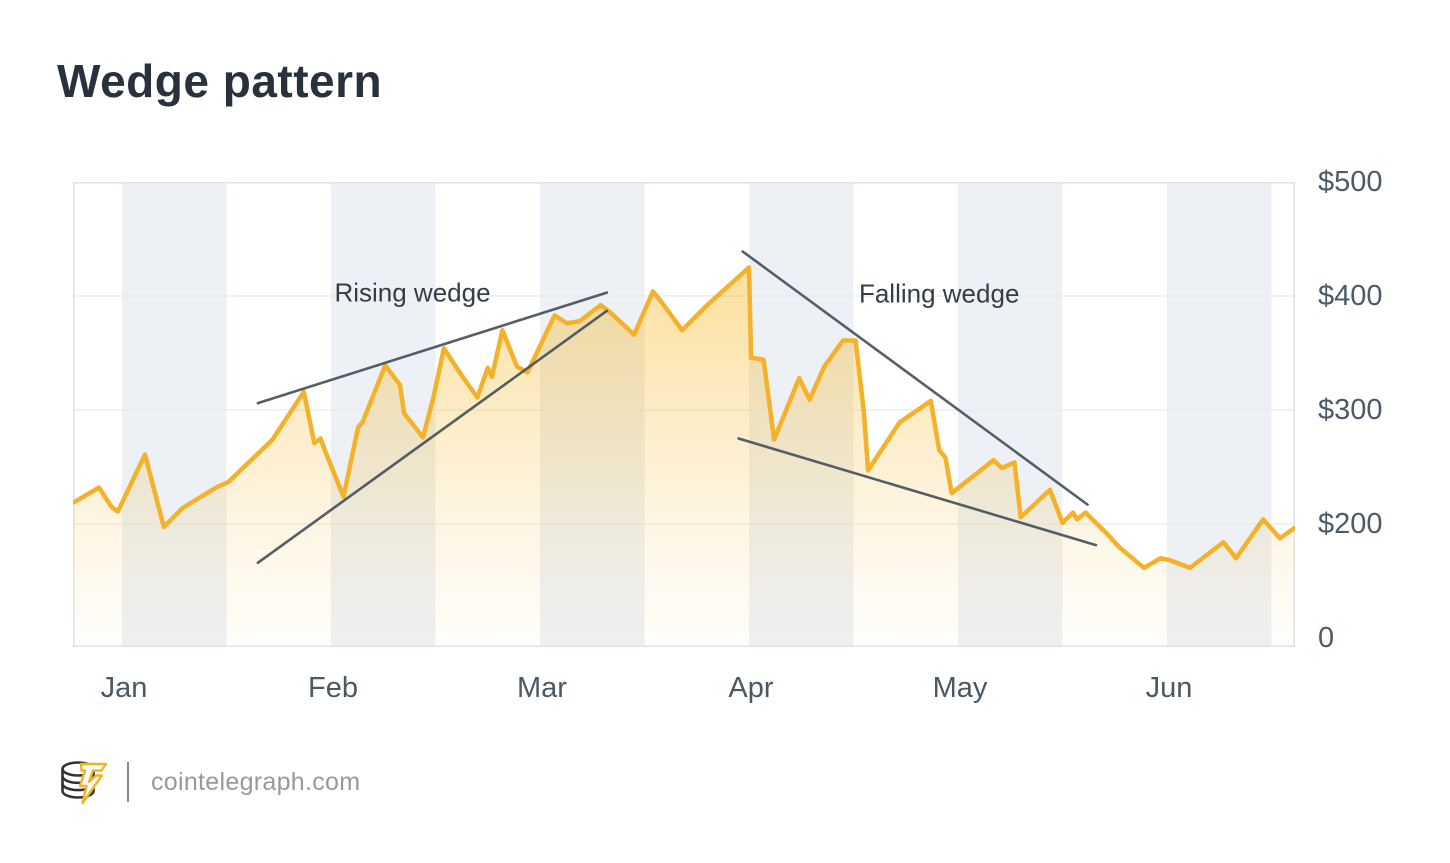 This screenshot has height=863, width=1450. Describe the element at coordinates (1350, 296) in the screenshot. I see `y-axis-label-400: $400` at that location.